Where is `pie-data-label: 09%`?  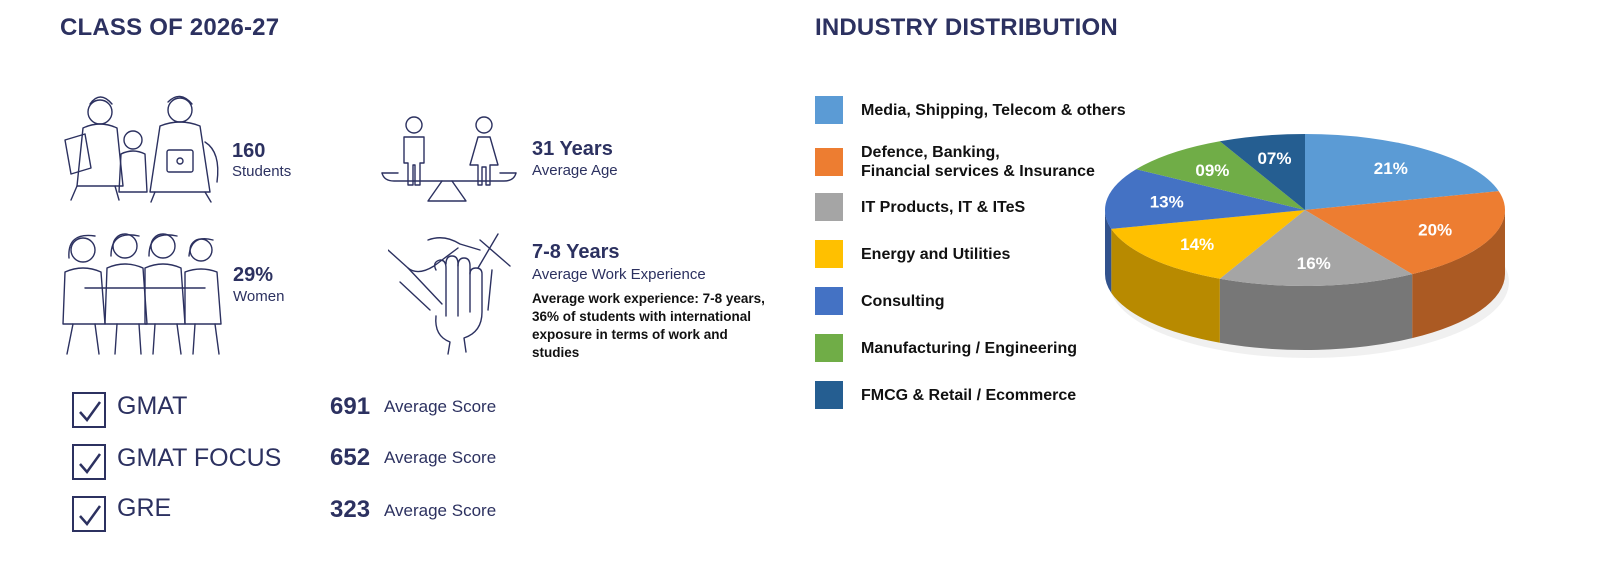
pie-data-label: 09% is located at coordinates (1212, 170).